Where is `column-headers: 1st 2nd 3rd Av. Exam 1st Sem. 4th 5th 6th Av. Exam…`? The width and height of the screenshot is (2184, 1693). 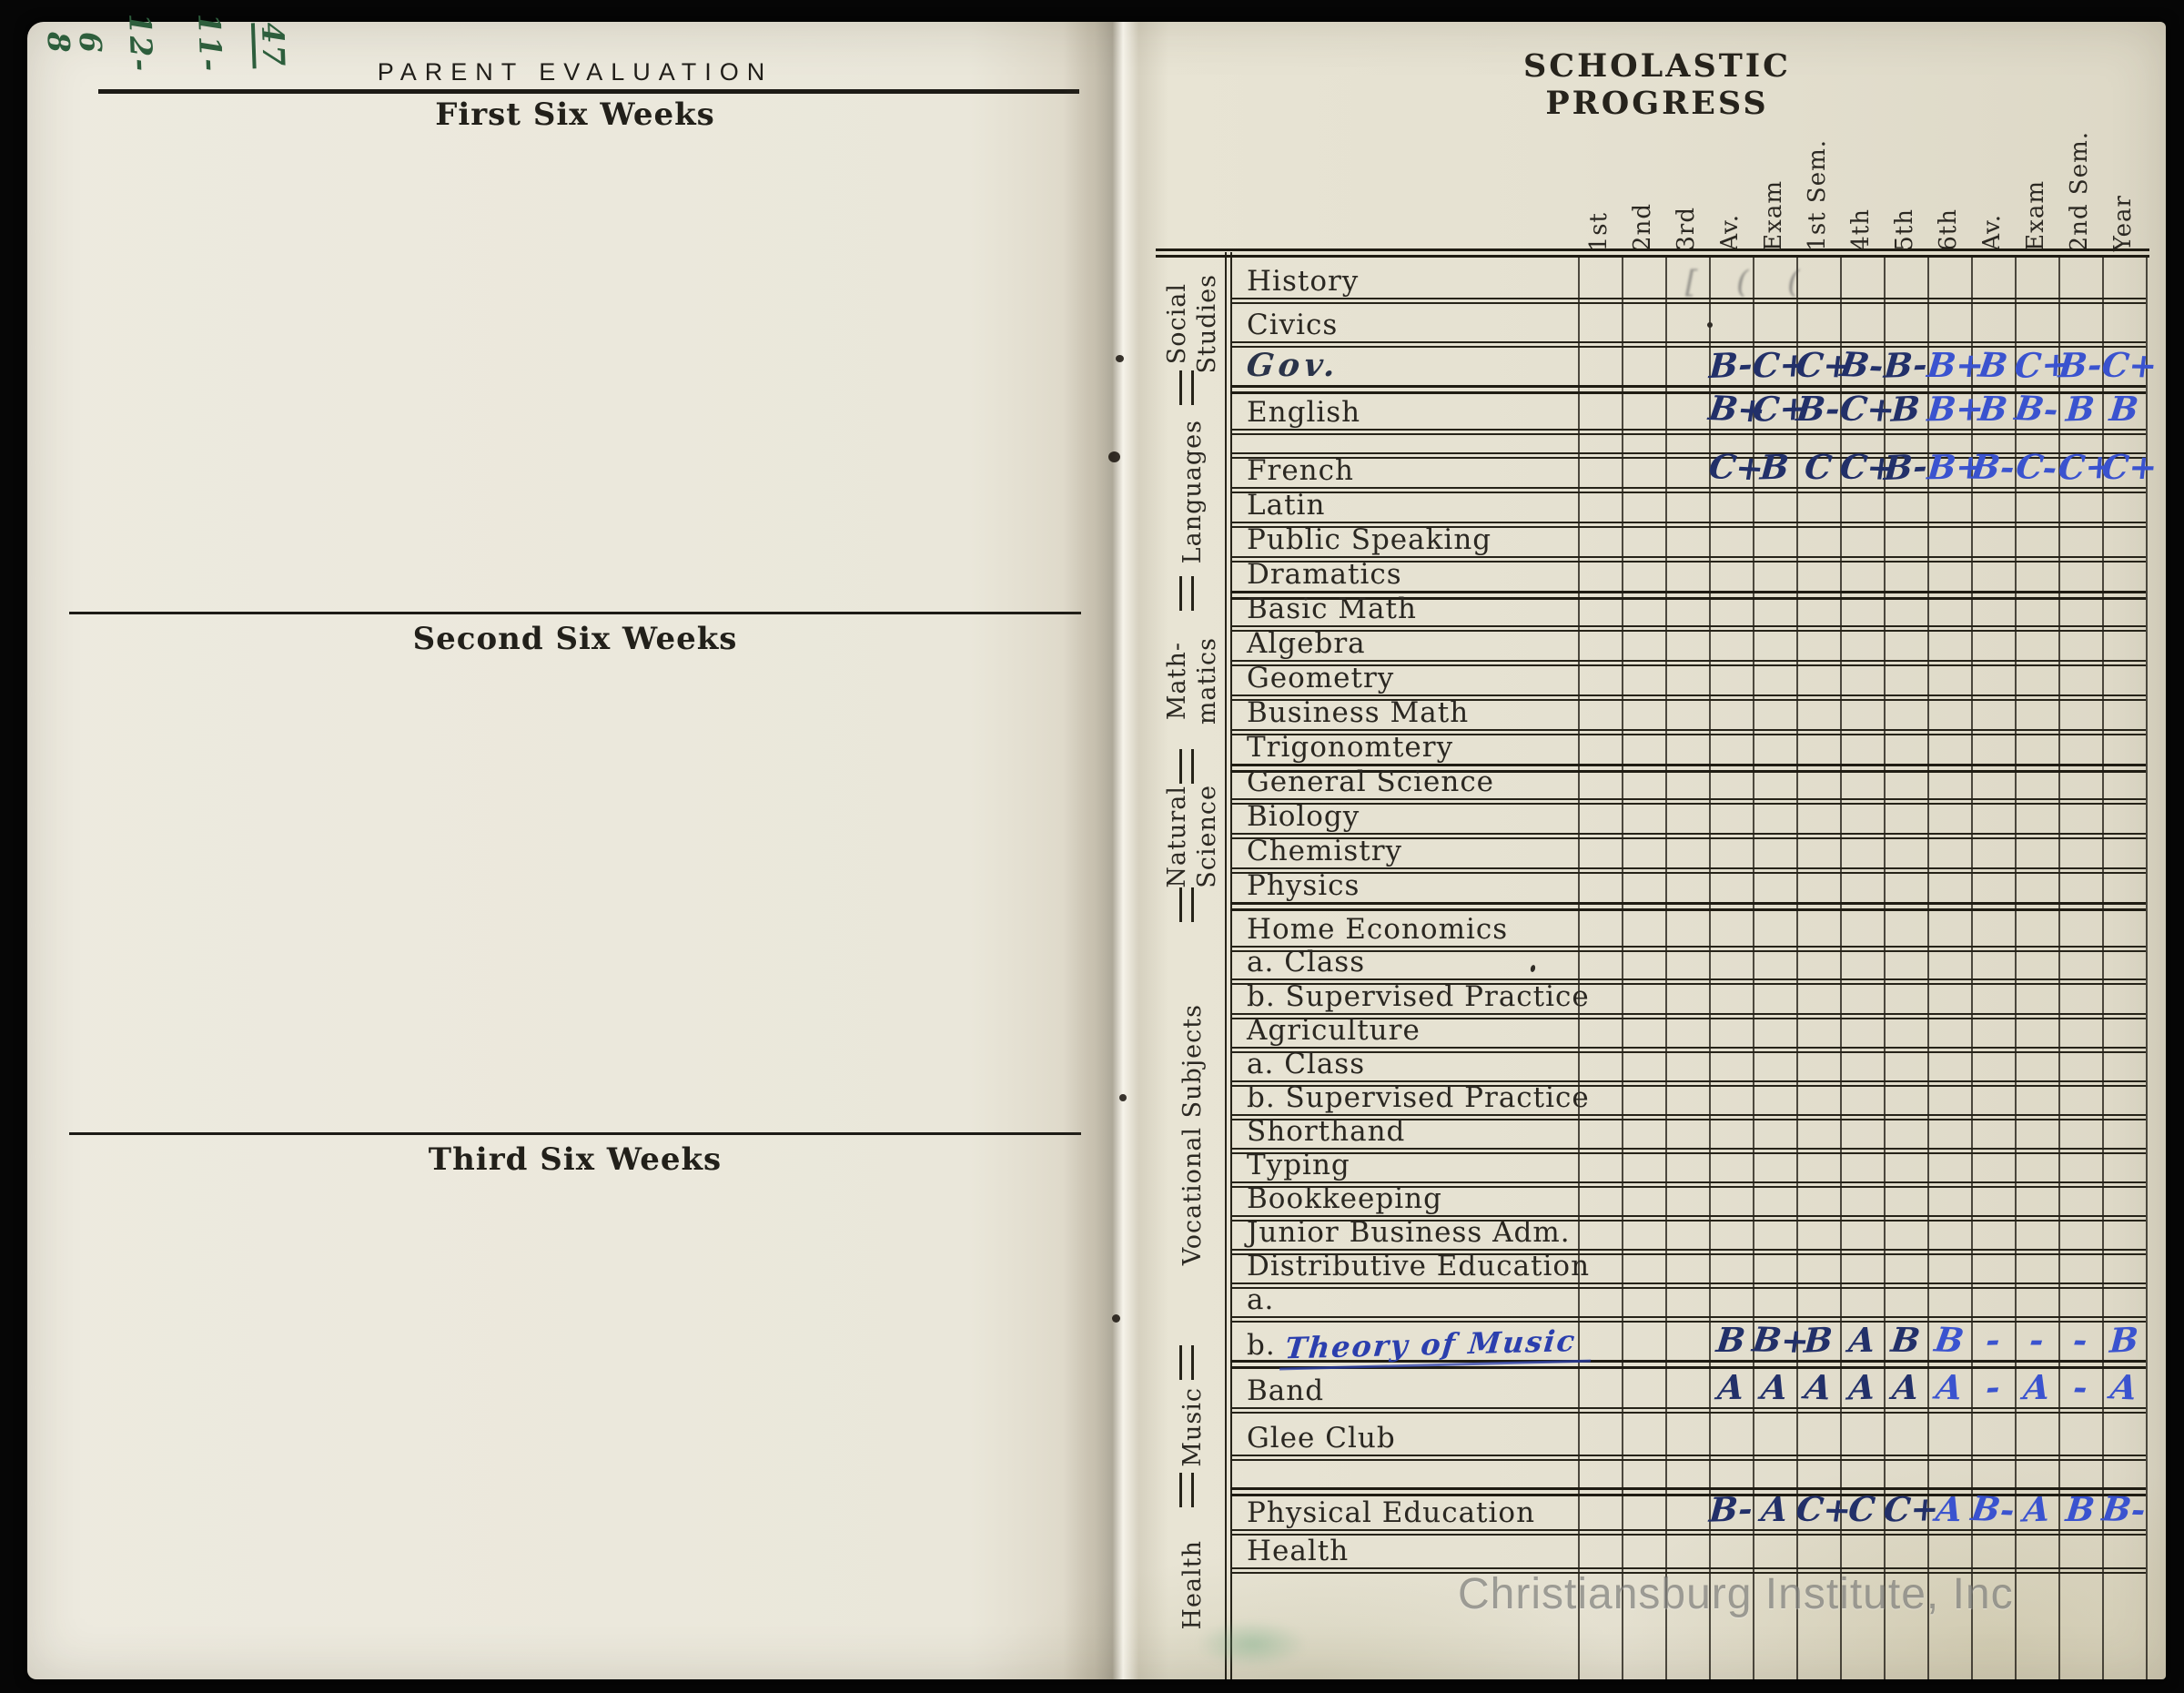
column-headers: 1st 2nd 3rd Av. Exam 1st Sem. 4th 5th 6th Av. Exam… is located at coordinates (1865, 163).